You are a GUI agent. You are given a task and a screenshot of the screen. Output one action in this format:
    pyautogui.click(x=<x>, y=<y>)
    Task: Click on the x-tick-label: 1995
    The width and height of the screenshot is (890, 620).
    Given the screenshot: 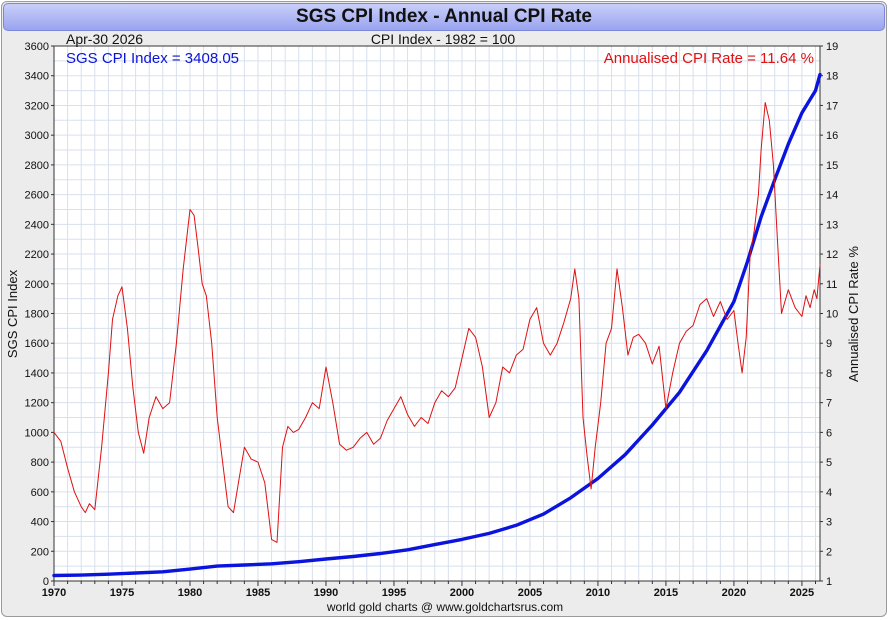 What is the action you would take?
    pyautogui.click(x=394, y=593)
    